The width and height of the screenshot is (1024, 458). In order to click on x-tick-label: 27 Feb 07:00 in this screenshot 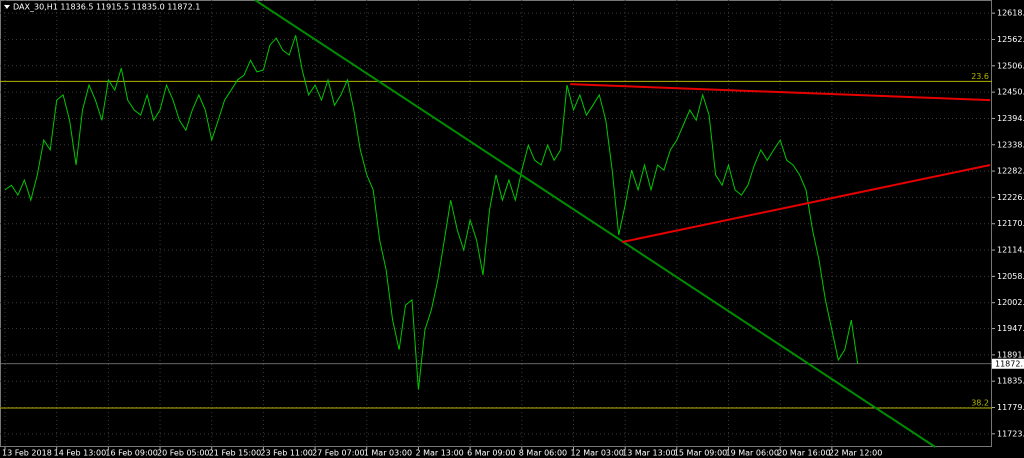, I will do `click(338, 453)`.